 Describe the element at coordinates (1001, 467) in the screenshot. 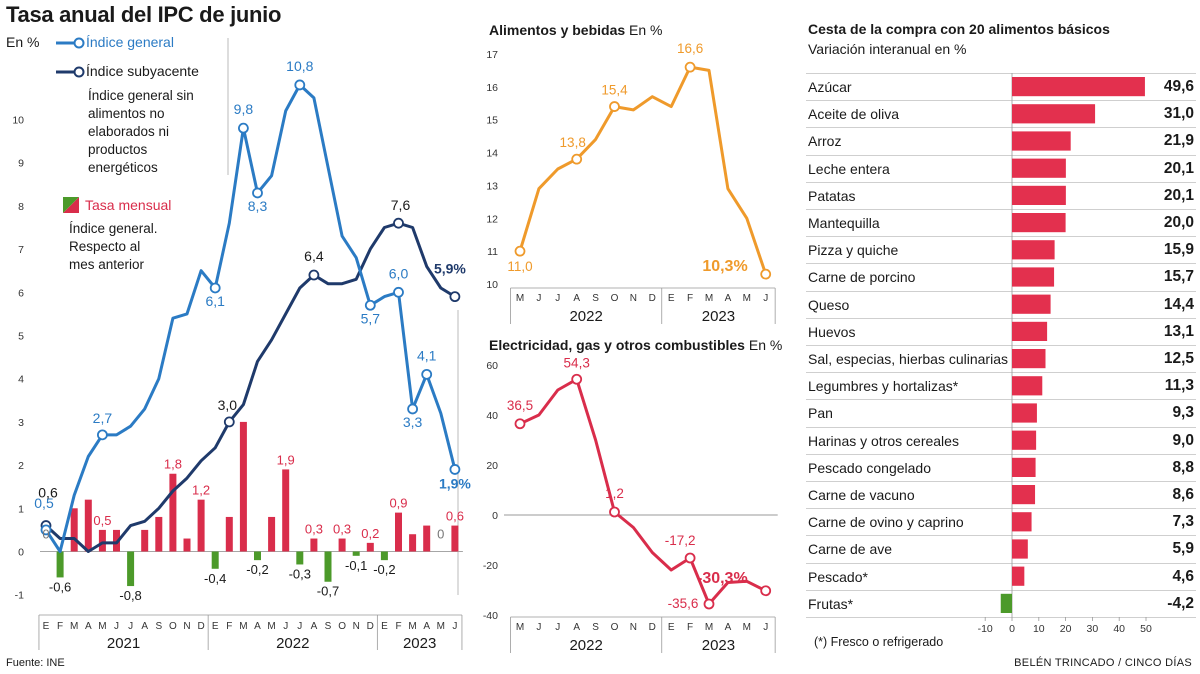

I see `basket-row: Pescado congelado 8,8` at that location.